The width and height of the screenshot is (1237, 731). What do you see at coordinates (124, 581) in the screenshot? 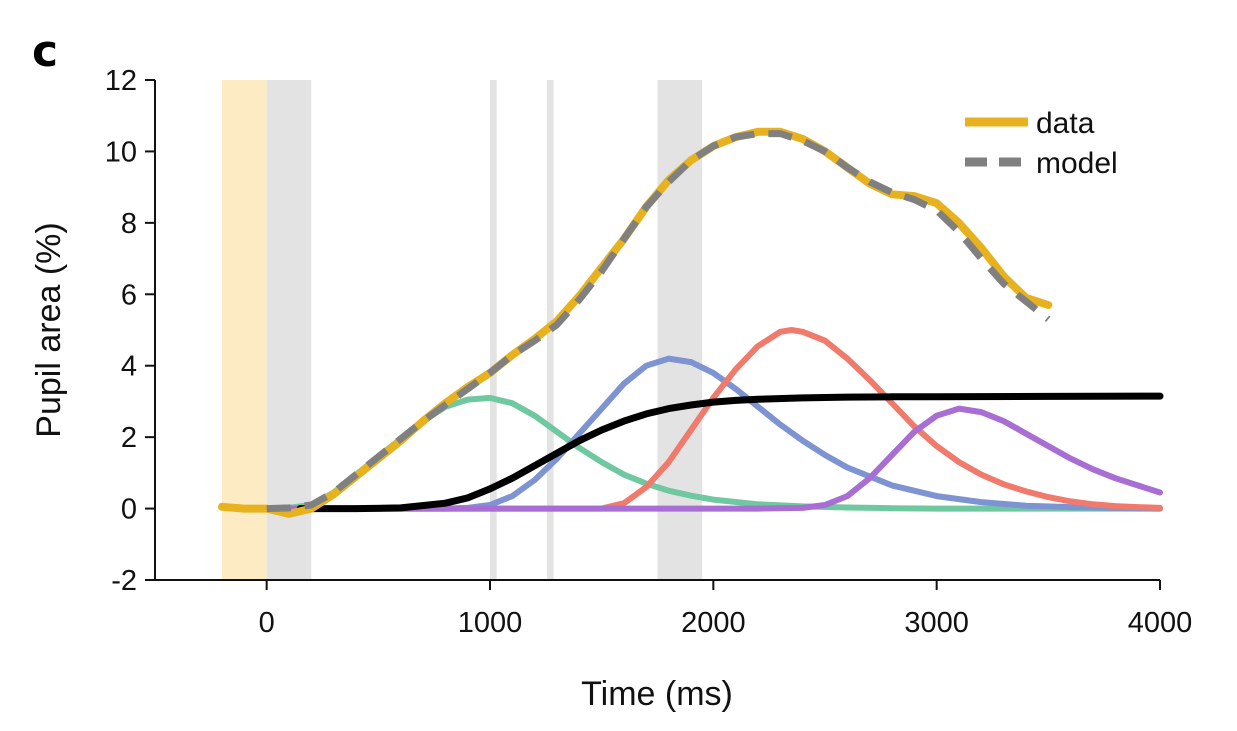
I see `y-tick-label-0: -2` at bounding box center [124, 581].